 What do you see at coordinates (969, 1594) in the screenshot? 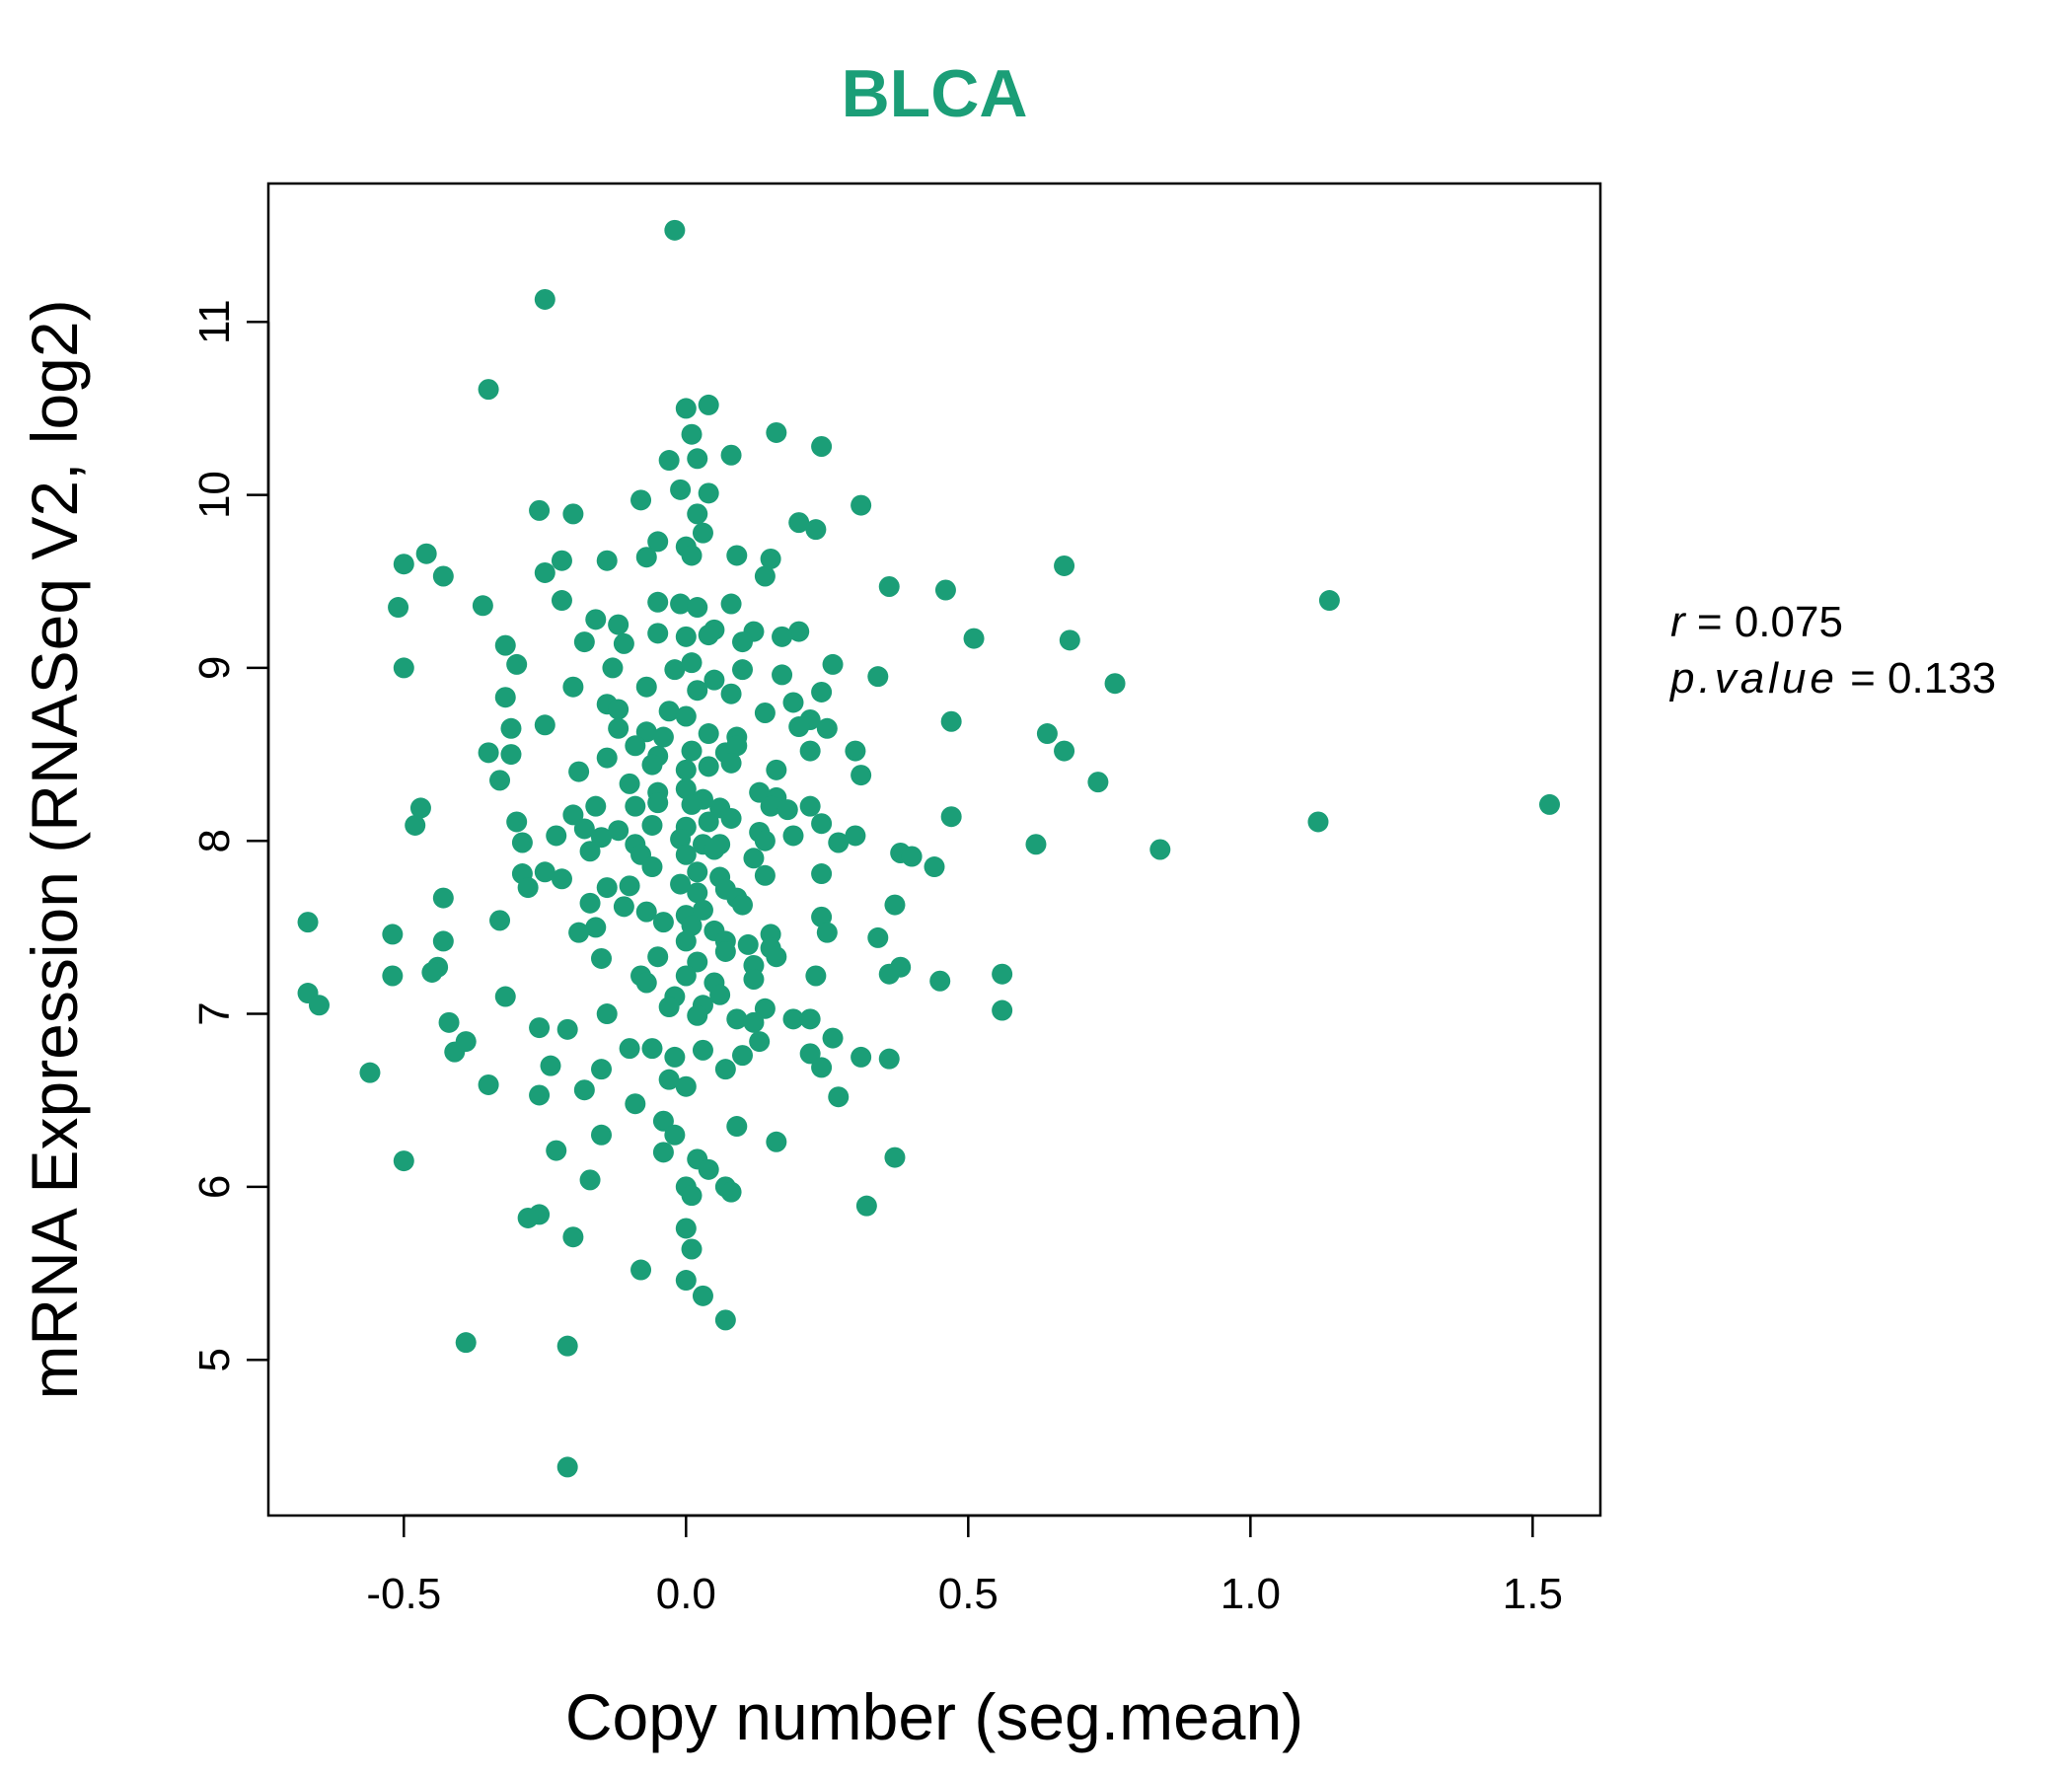
I see `x-tick-label: 0.5` at bounding box center [969, 1594].